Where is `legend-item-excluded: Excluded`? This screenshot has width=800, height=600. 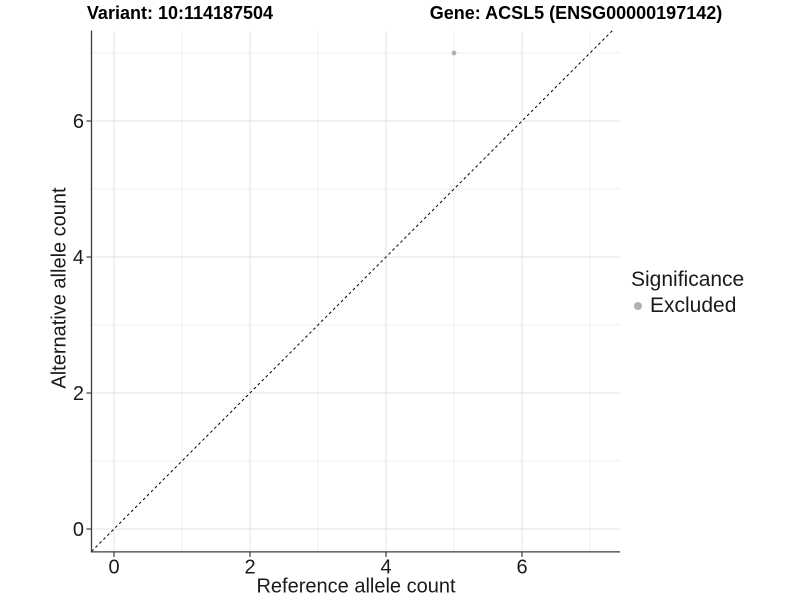
legend-item-excluded: Excluded is located at coordinates (687, 306).